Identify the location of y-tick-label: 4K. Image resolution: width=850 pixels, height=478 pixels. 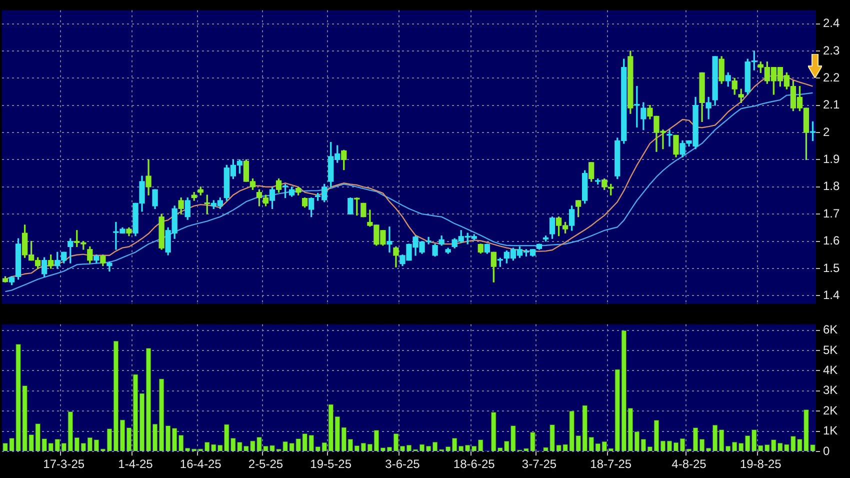
(830, 370).